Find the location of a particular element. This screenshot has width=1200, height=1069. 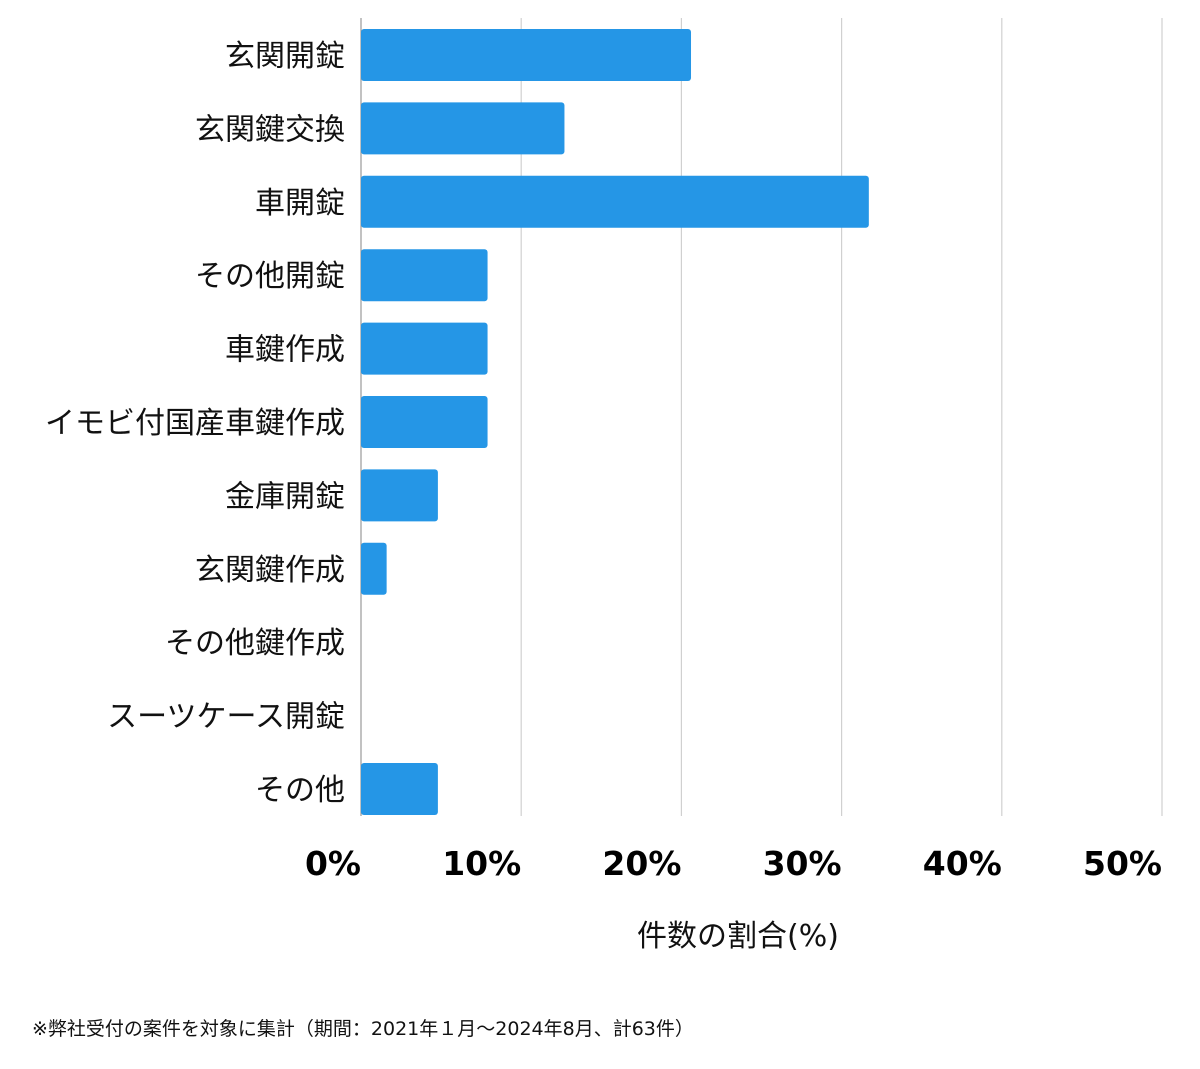

category-label-5: イモビ付国産車鍵作成 is located at coordinates (195, 423).